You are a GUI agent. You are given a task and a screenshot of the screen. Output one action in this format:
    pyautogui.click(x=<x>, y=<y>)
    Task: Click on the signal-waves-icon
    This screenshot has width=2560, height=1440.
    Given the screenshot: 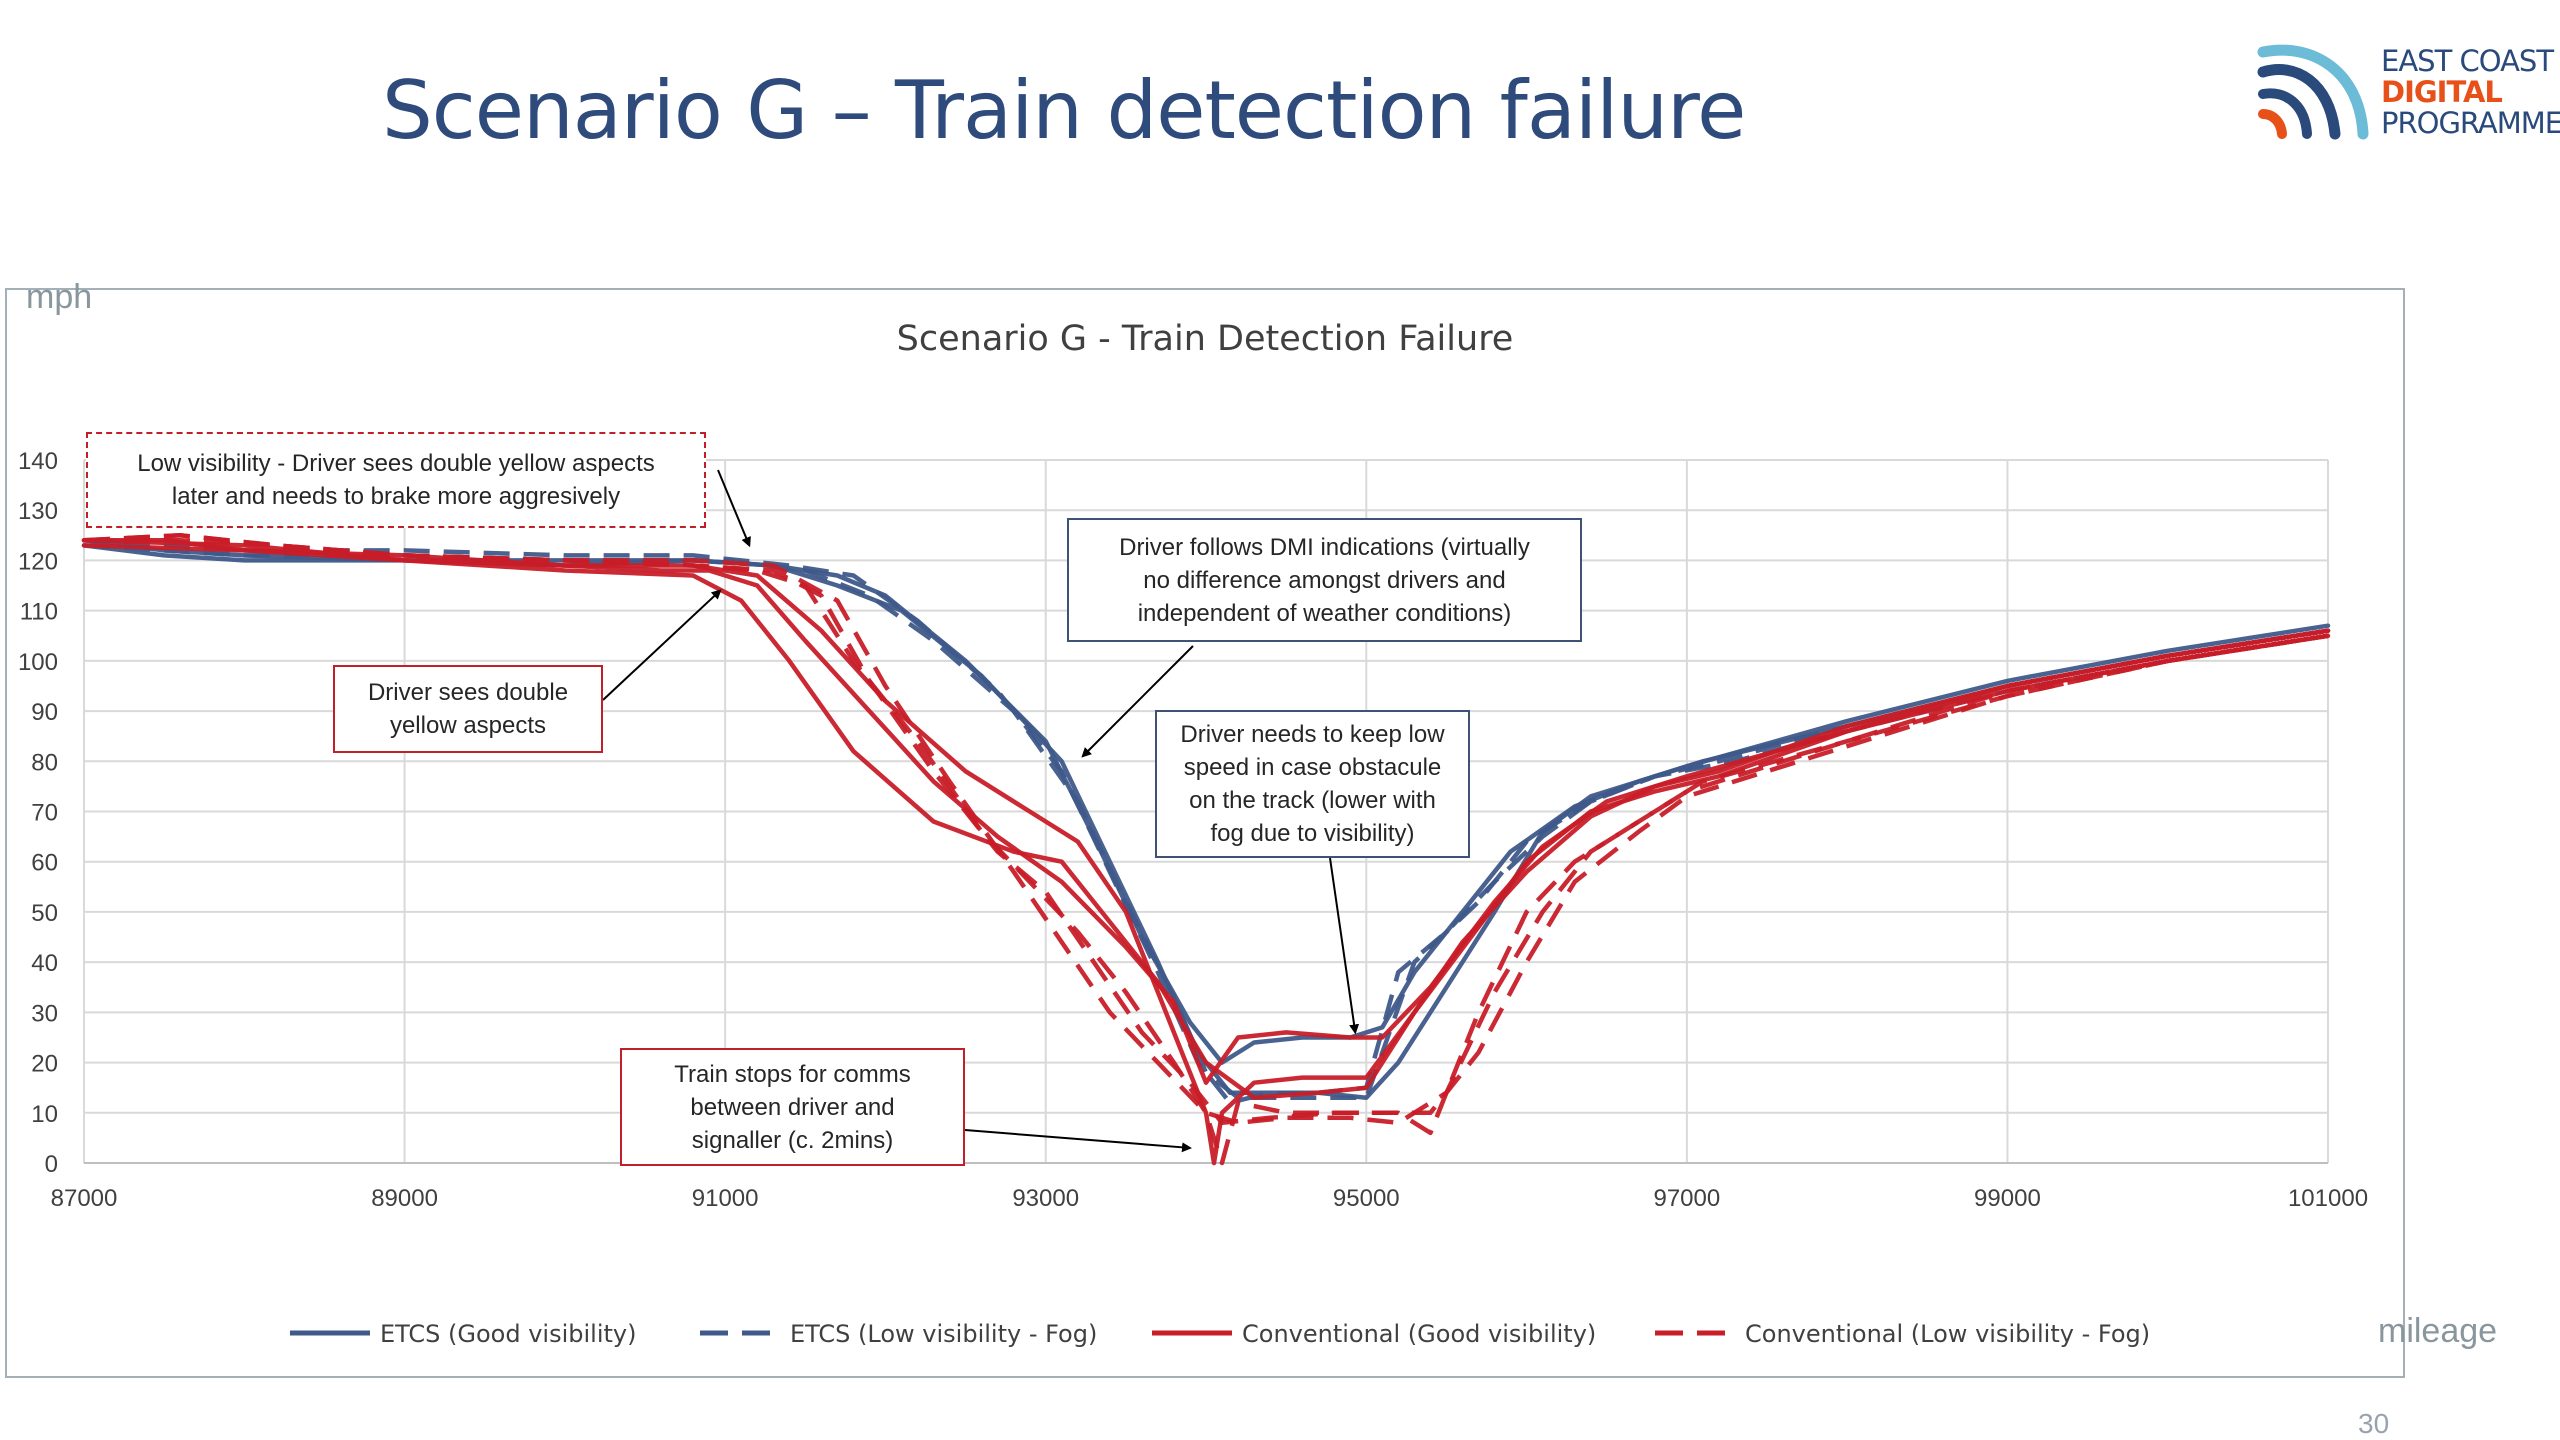 What is the action you would take?
    pyautogui.click(x=2313, y=92)
    